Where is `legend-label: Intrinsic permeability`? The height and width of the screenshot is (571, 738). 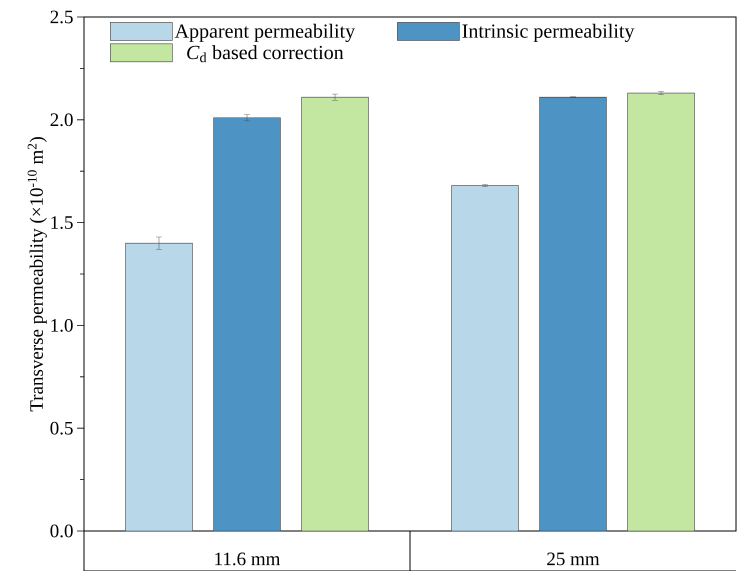 legend-label: Intrinsic permeability is located at coordinates (548, 33).